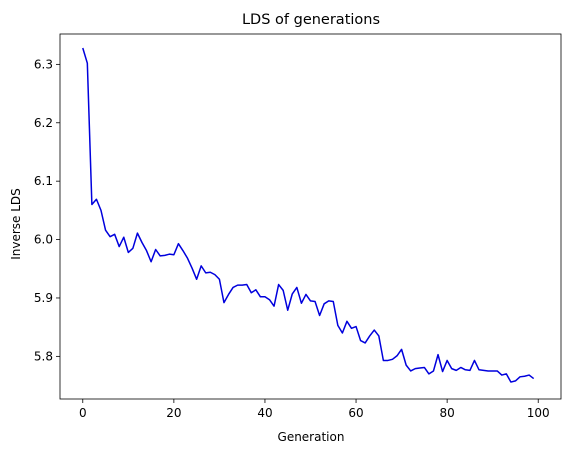 The image size is (567, 455). I want to click on y-tick-label: 5.8, so click(43, 356).